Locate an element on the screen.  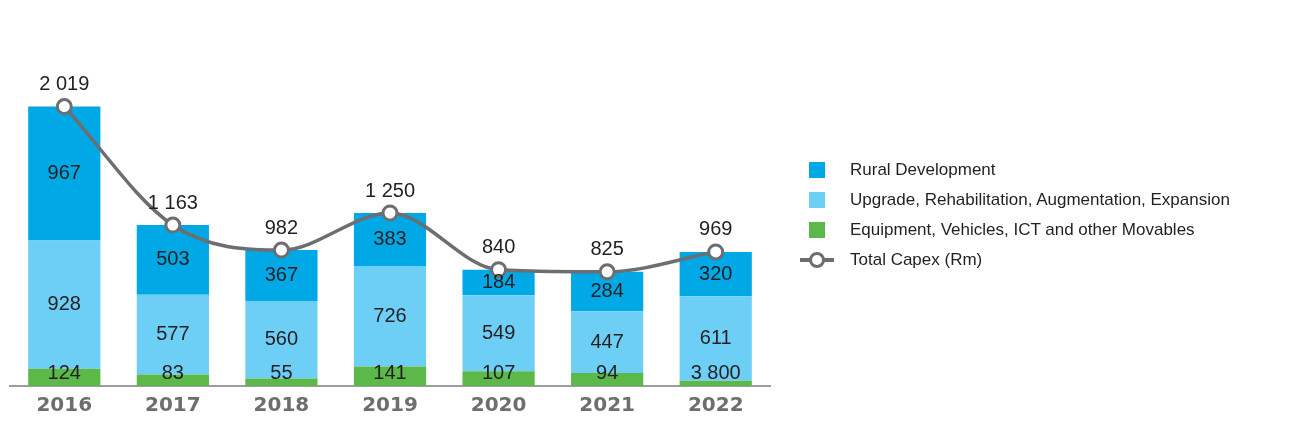
data-label: 611 is located at coordinates (715, 336).